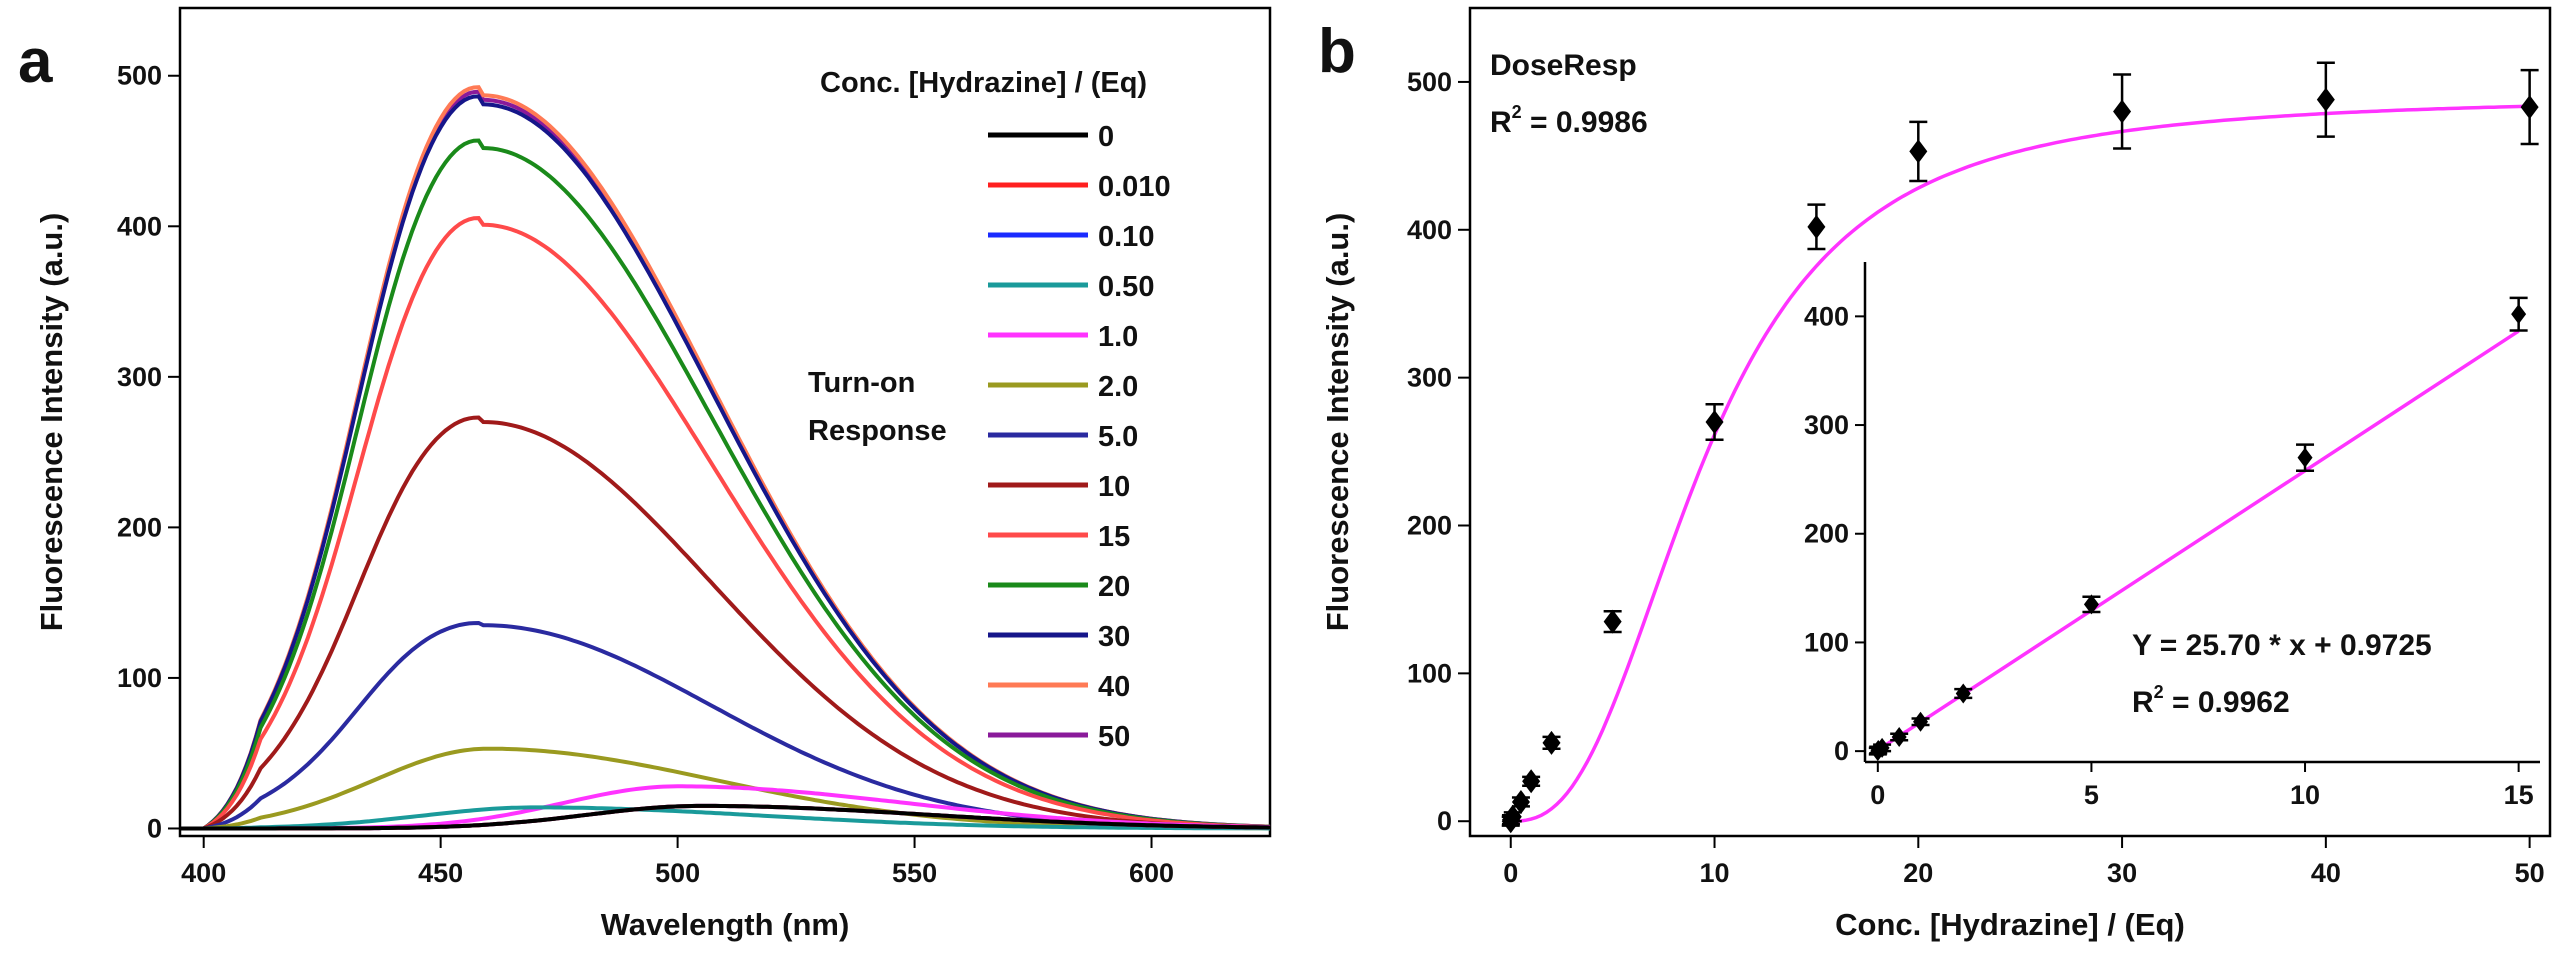 This screenshot has width=2560, height=960. I want to click on legend-item-20: 20, so click(1059, 587).